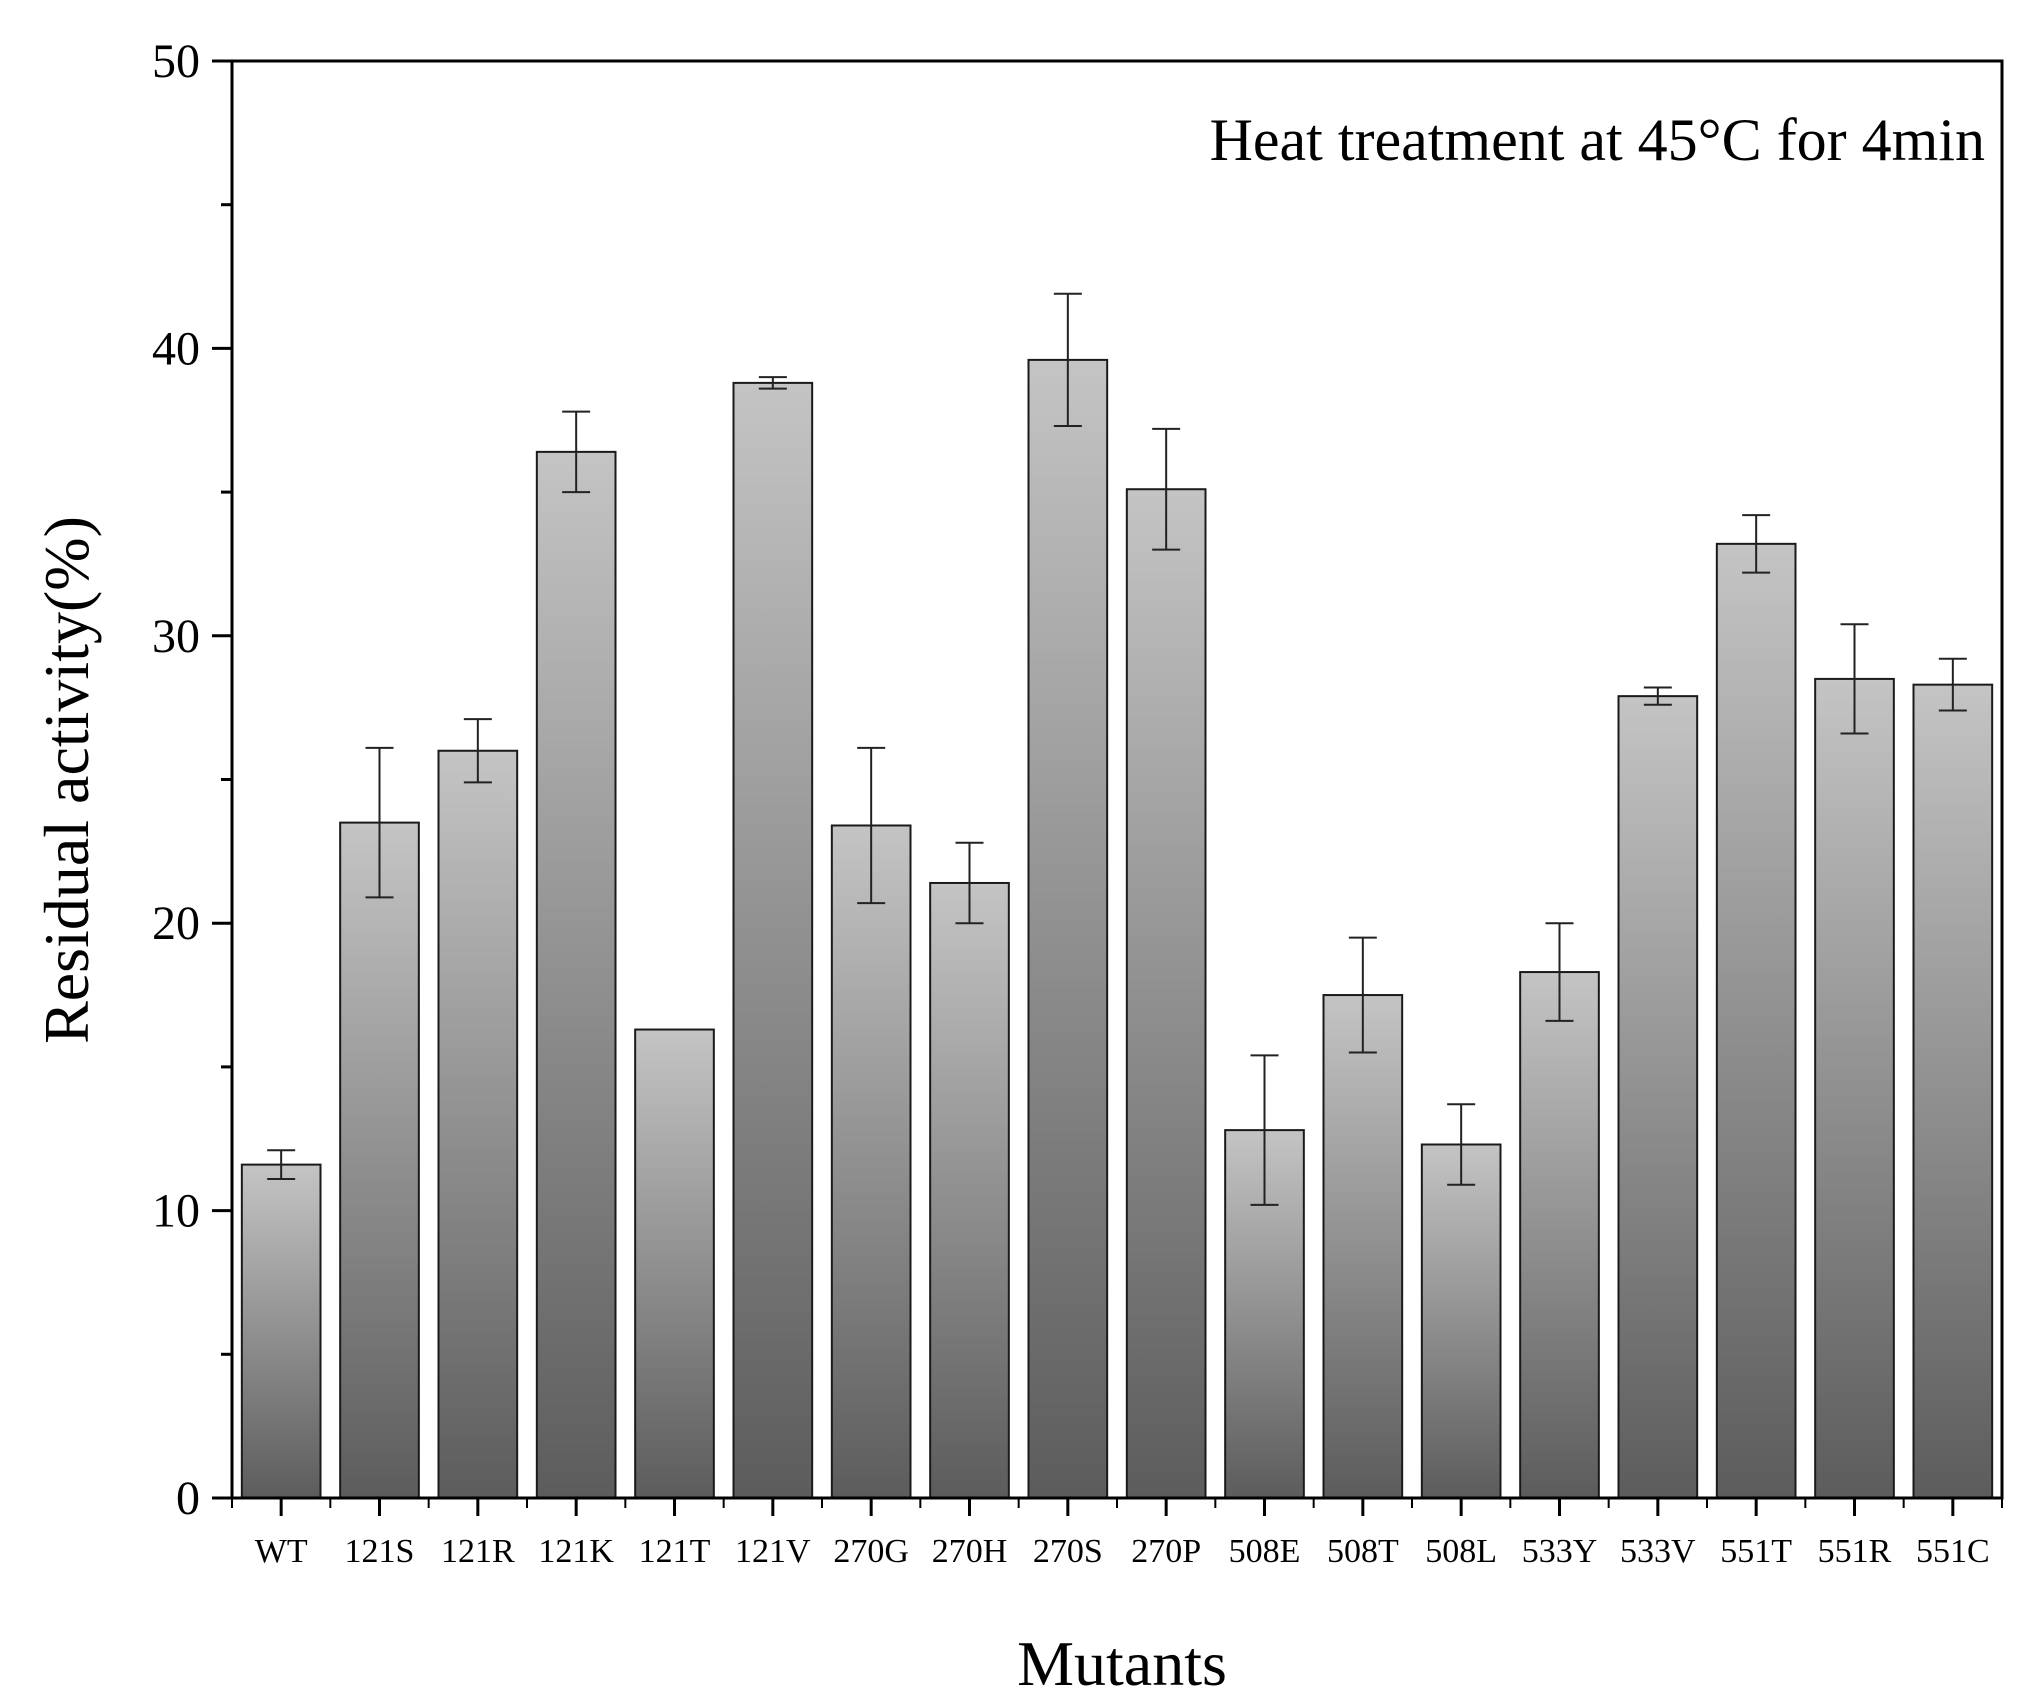  I want to click on x-tick-label-508T: 508T, so click(1363, 1551).